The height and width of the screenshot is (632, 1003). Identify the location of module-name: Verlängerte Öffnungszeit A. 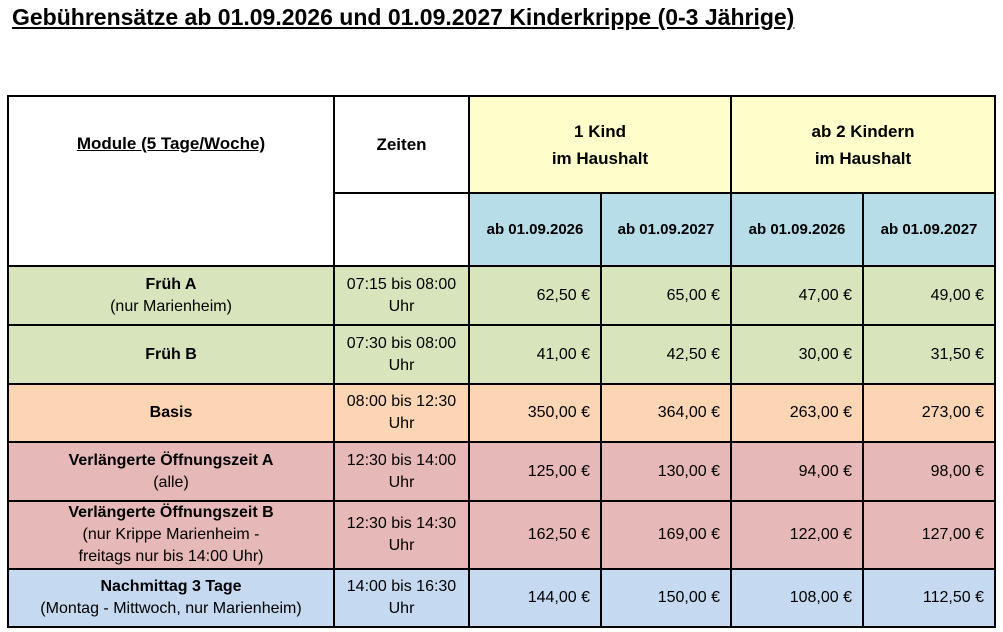
(171, 460).